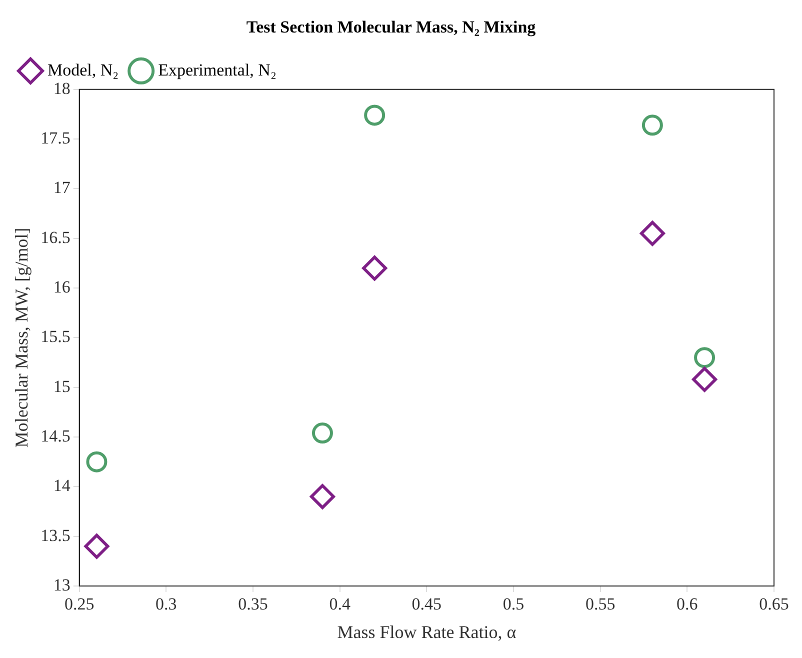  Describe the element at coordinates (513, 604) in the screenshot. I see `x-tick-label: 0.5` at that location.